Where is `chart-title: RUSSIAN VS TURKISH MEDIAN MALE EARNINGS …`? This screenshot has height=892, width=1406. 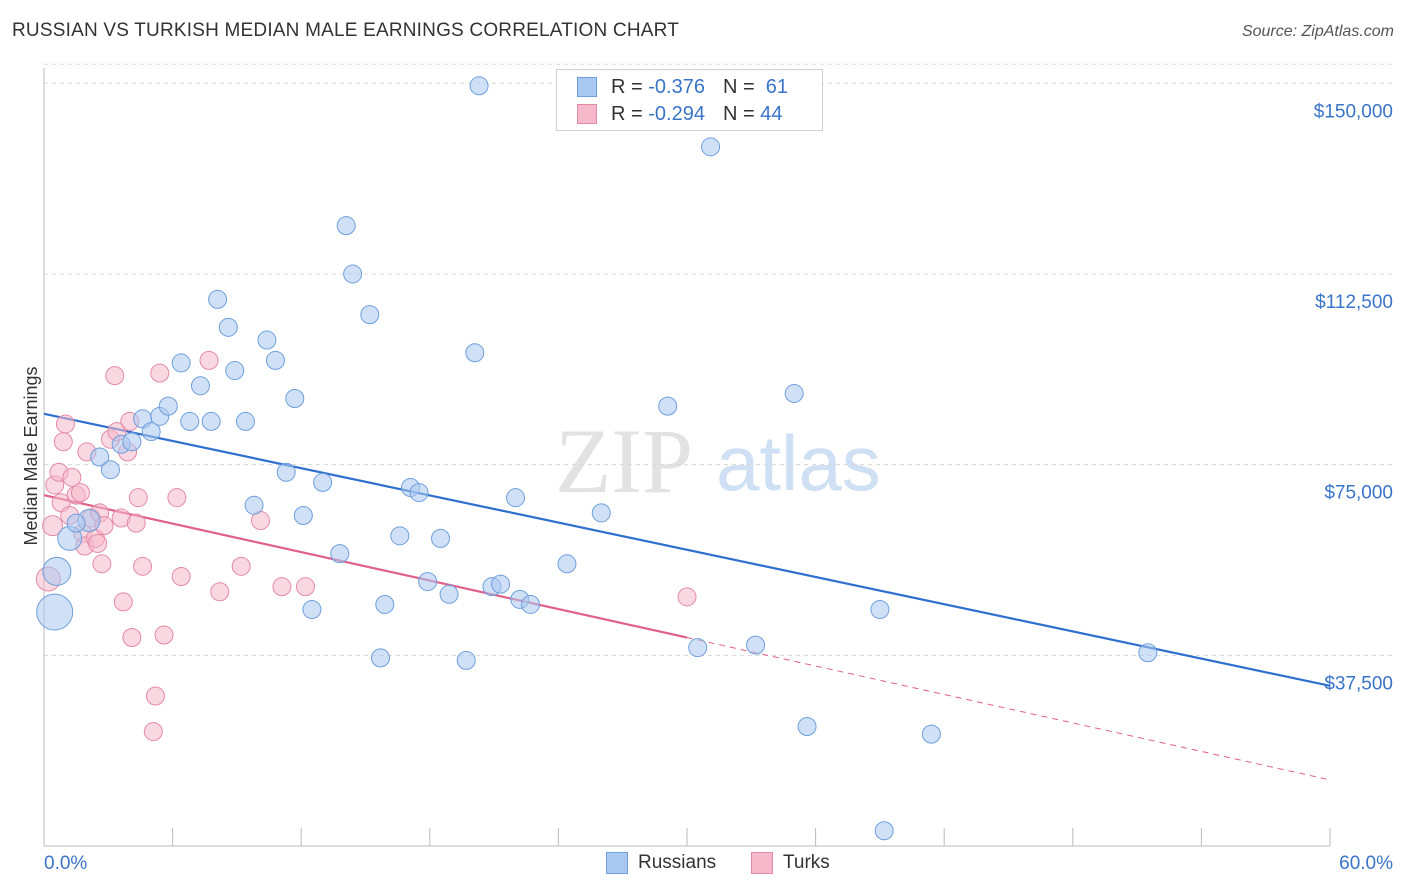
chart-title: RUSSIAN VS TURKISH MEDIAN MALE EARNINGS … is located at coordinates (346, 30).